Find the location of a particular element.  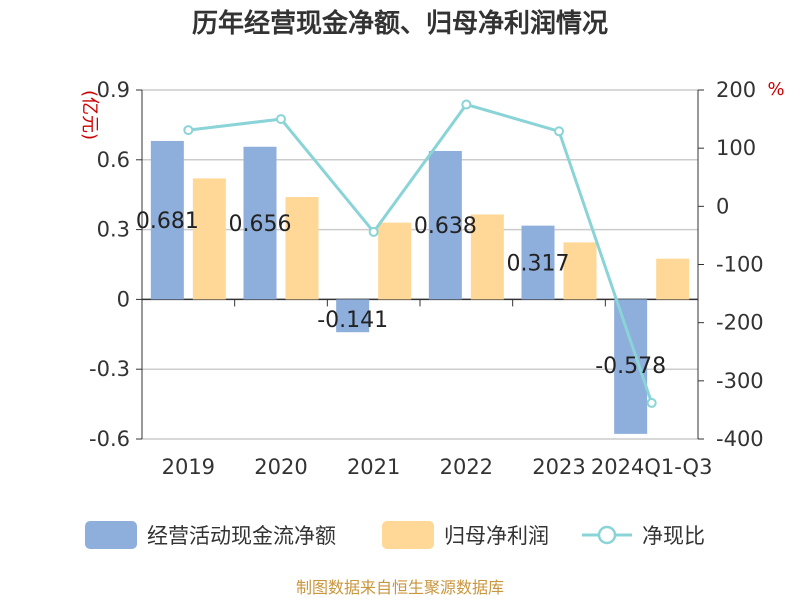

y-right-tick-label: -200 is located at coordinates (740, 323).